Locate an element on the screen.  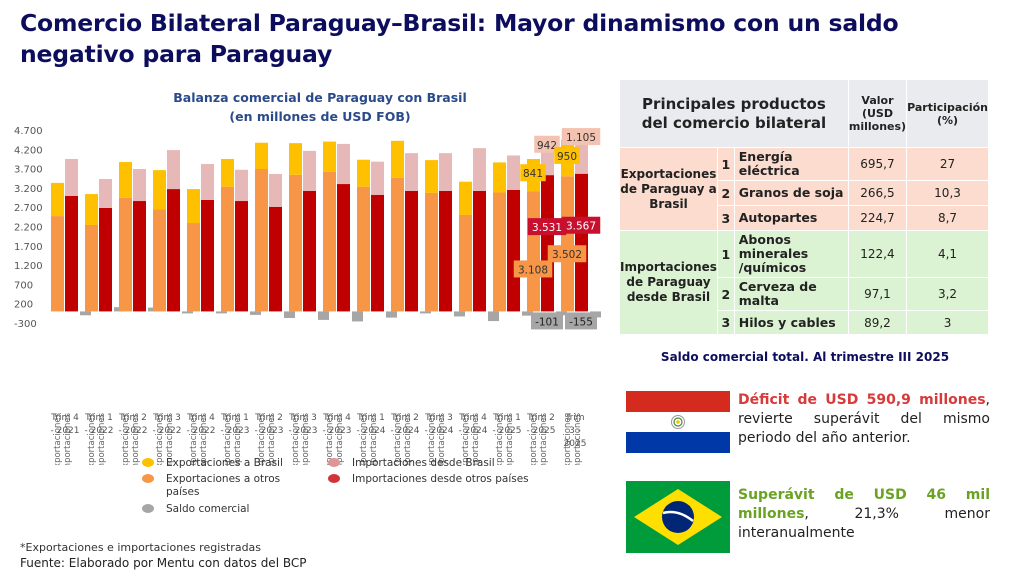
legend-swatch-exp-brasil is located at coordinates (148, 462).